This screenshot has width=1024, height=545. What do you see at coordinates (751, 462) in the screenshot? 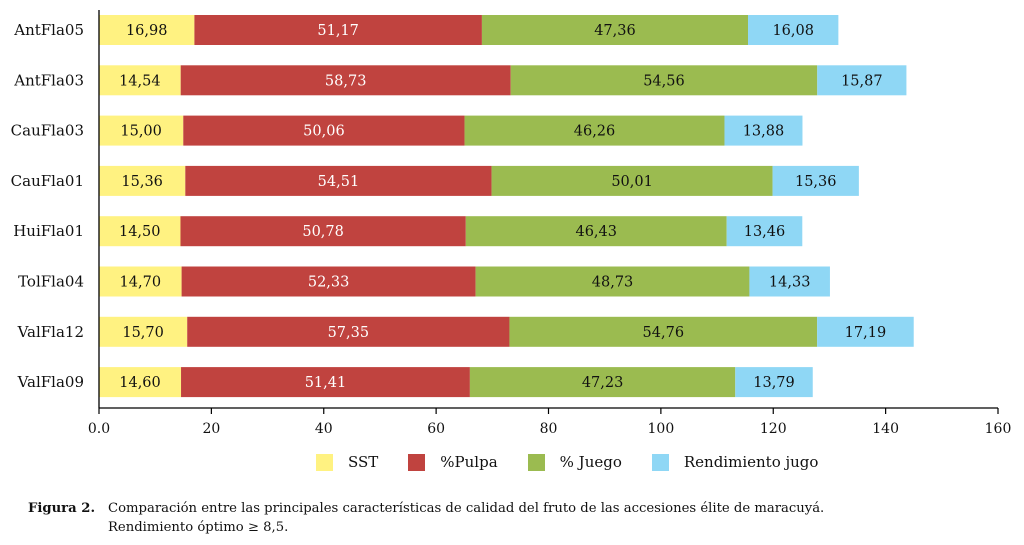
I see `legend-label: Rendimiento jugo` at bounding box center [751, 462].